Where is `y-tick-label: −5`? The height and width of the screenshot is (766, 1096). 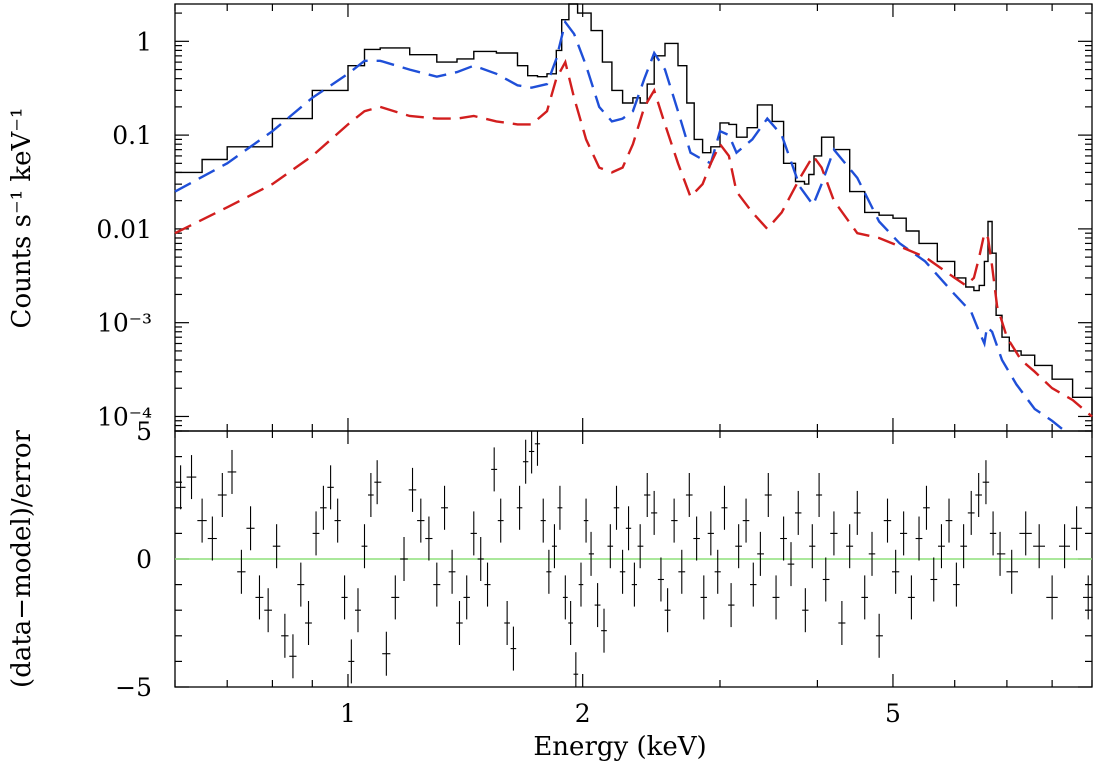
y-tick-label: −5 is located at coordinates (133, 687).